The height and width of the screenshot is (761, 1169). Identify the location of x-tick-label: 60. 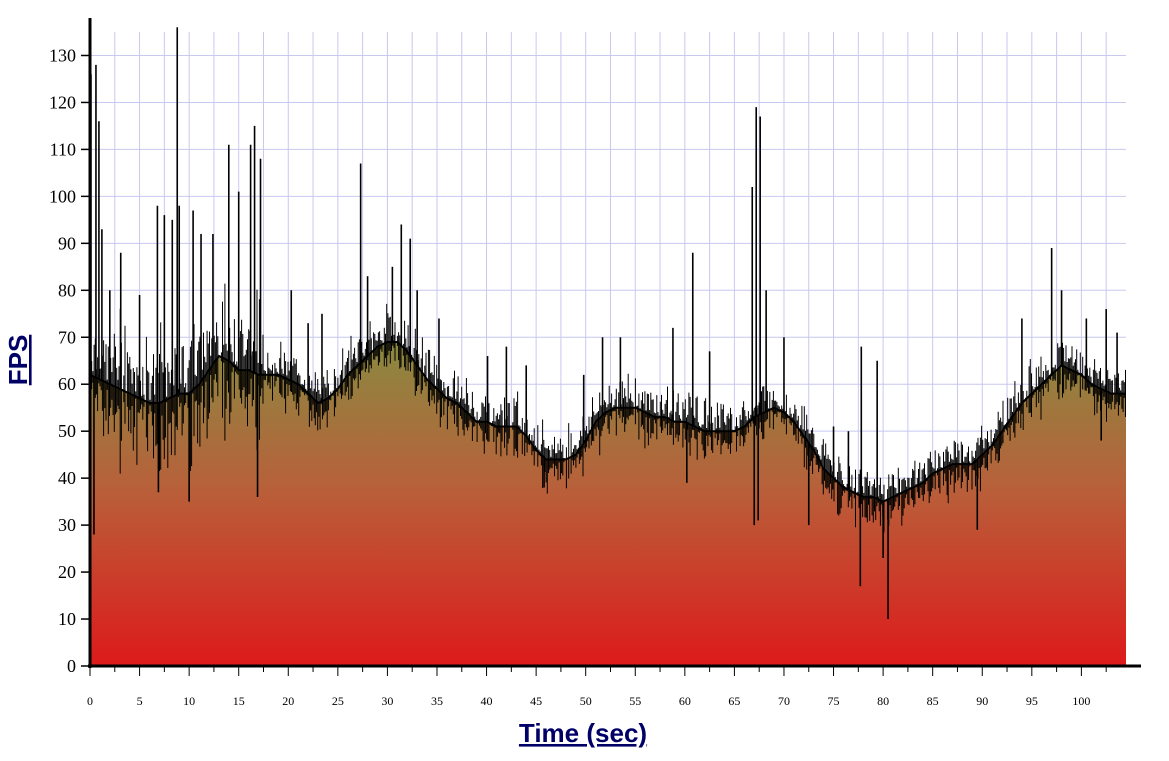
(685, 701).